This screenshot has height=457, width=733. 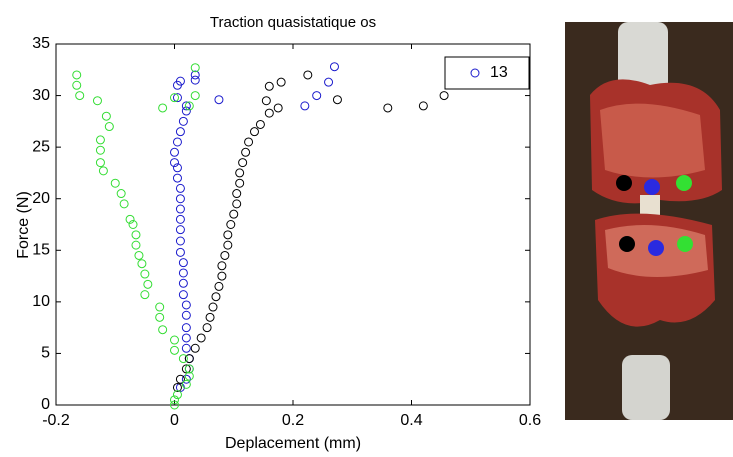 I want to click on y-tick-label: 35, so click(x=41, y=43).